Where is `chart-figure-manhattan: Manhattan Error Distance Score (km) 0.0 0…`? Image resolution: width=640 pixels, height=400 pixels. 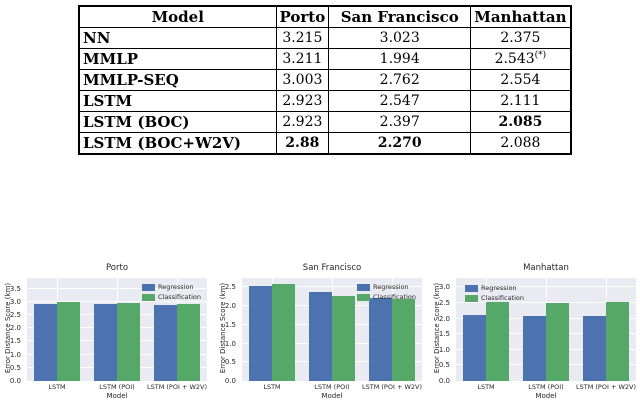
chart-figure-manhattan: Manhattan Error Distance Score (km) 0.0 0… is located at coordinates (535, 330).